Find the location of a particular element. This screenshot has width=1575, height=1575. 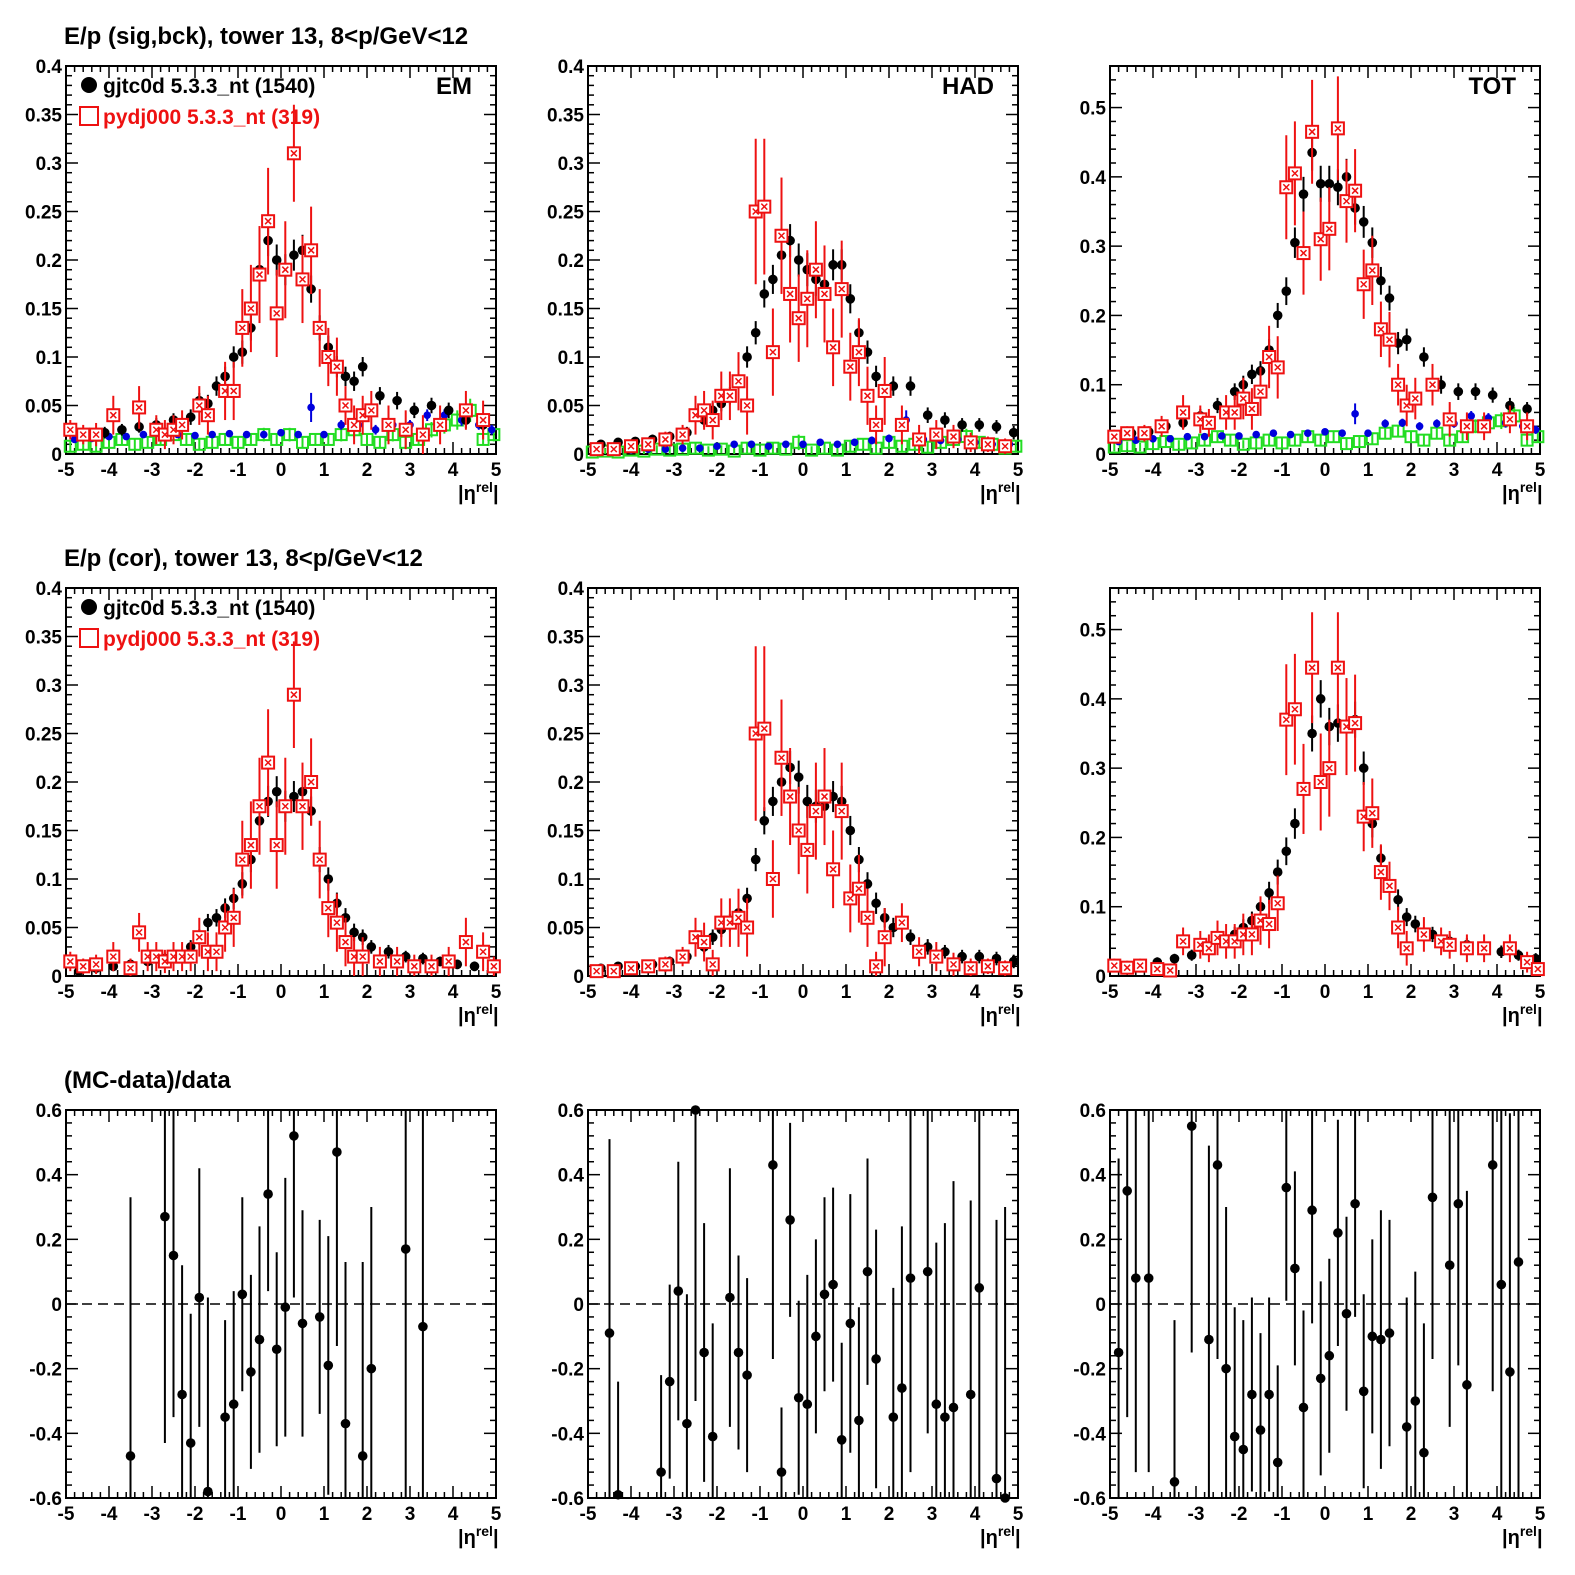

y-tick-label: -0.6 is located at coordinates (1089, 1499).